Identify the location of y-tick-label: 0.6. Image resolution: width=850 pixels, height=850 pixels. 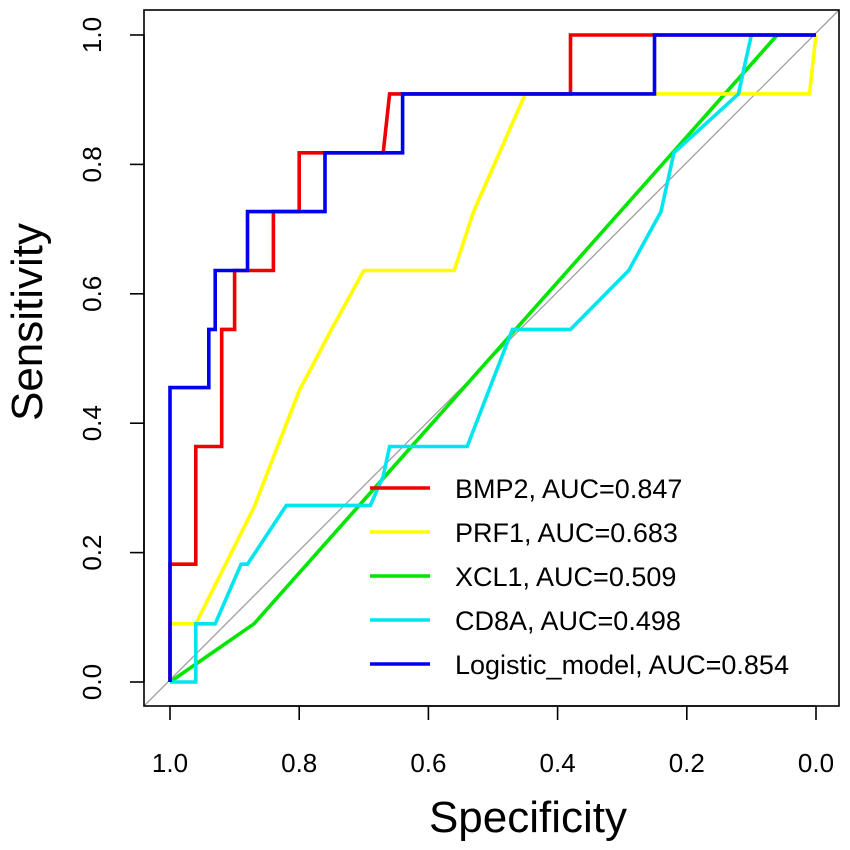
(92, 294).